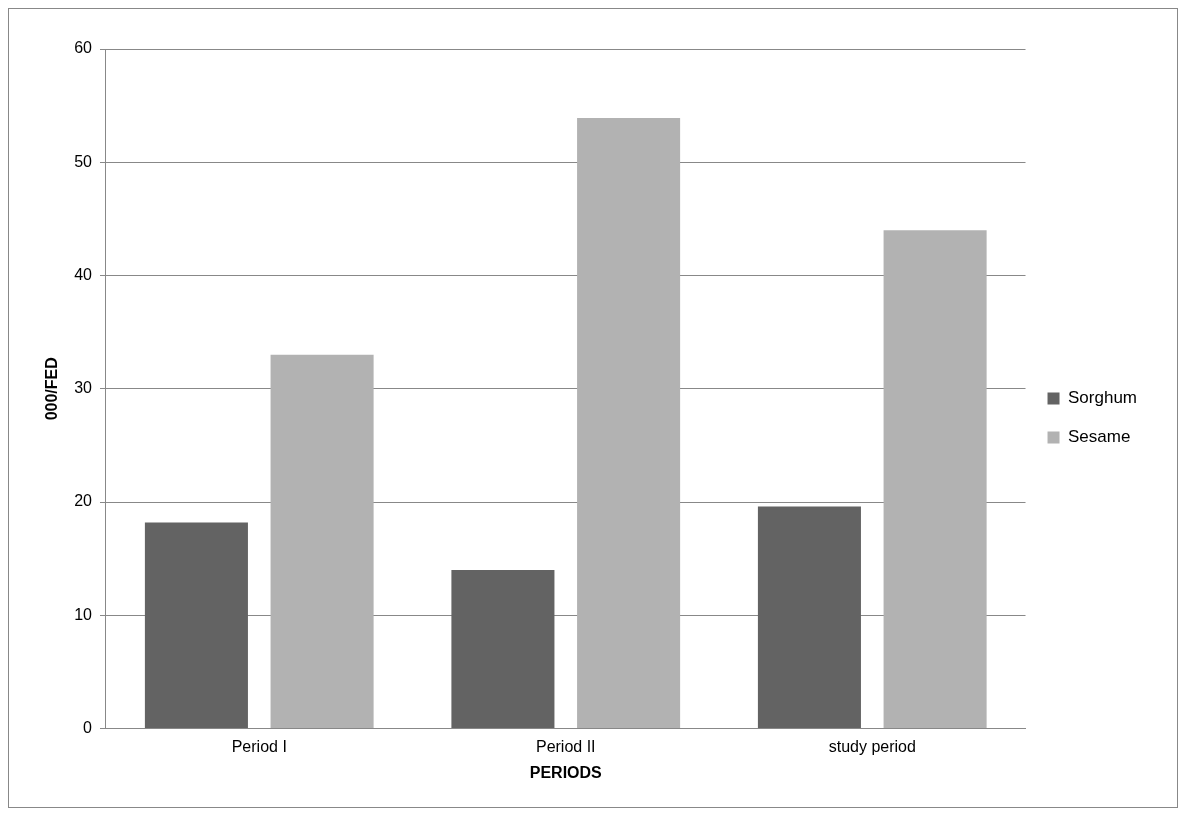  Describe the element at coordinates (52, 389) in the screenshot. I see `y-axis-title: 000/FED` at that location.